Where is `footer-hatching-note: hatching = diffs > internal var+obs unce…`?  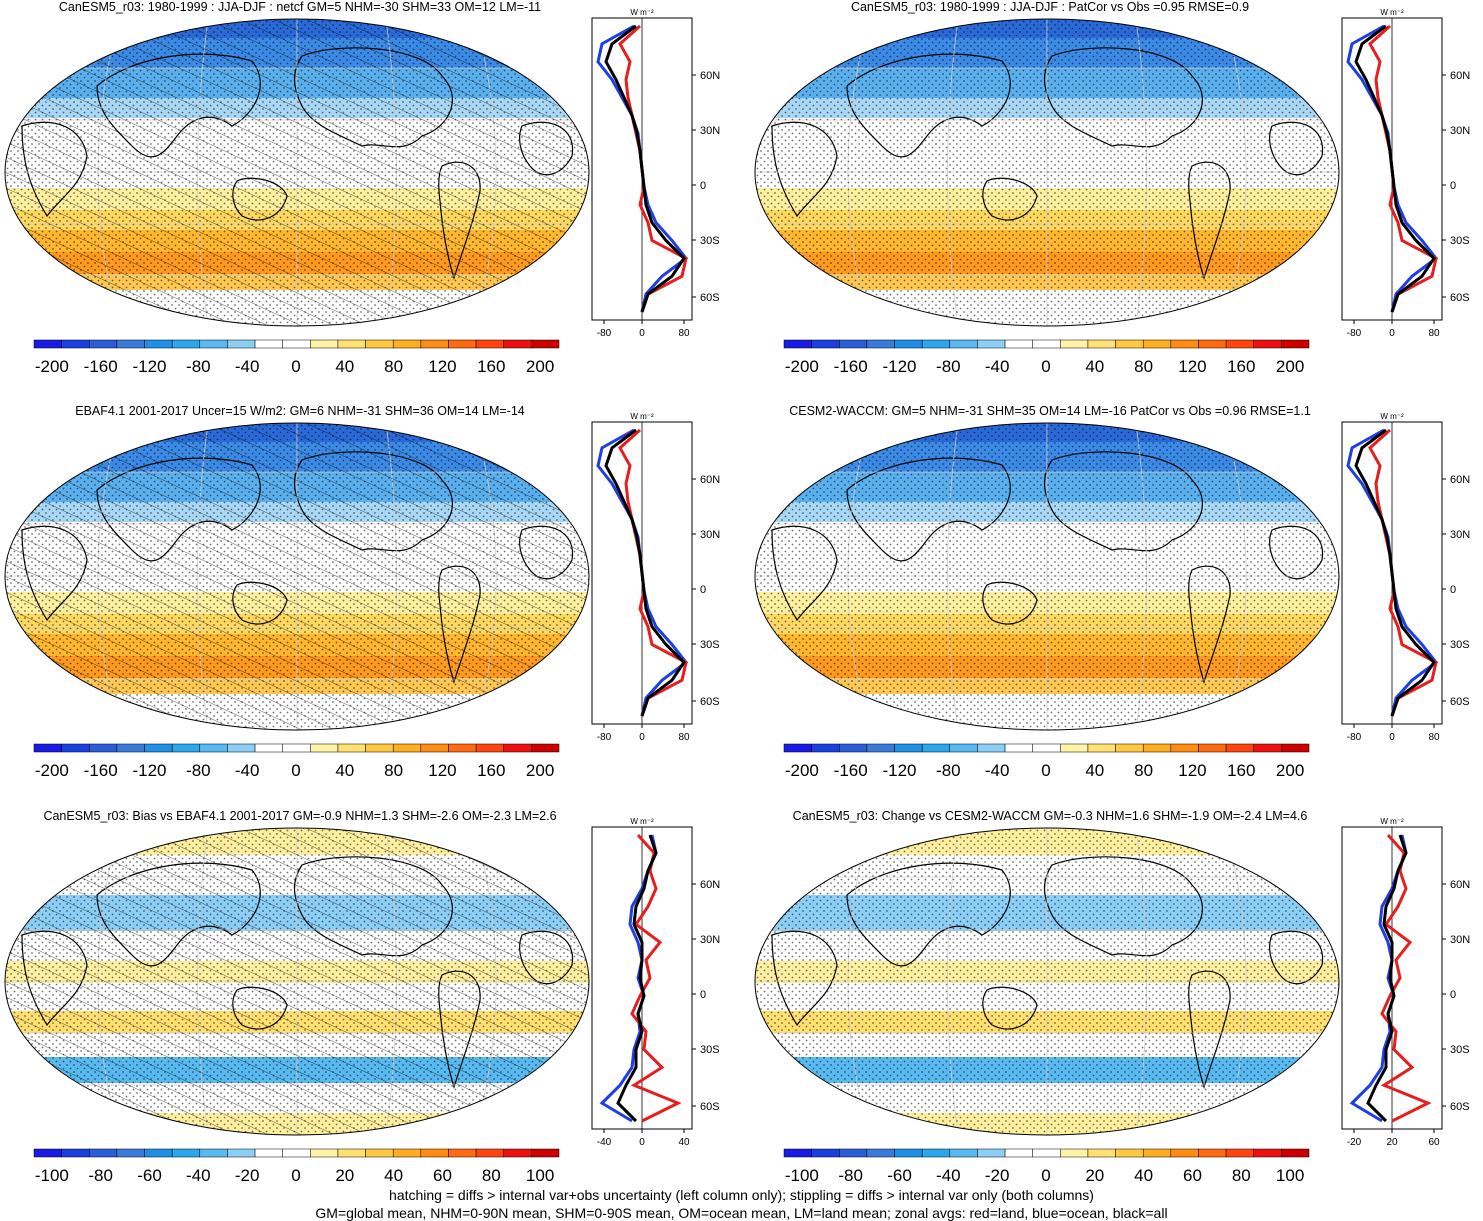 footer-hatching-note: hatching = diffs > internal var+obs unce… is located at coordinates (741, 1195).